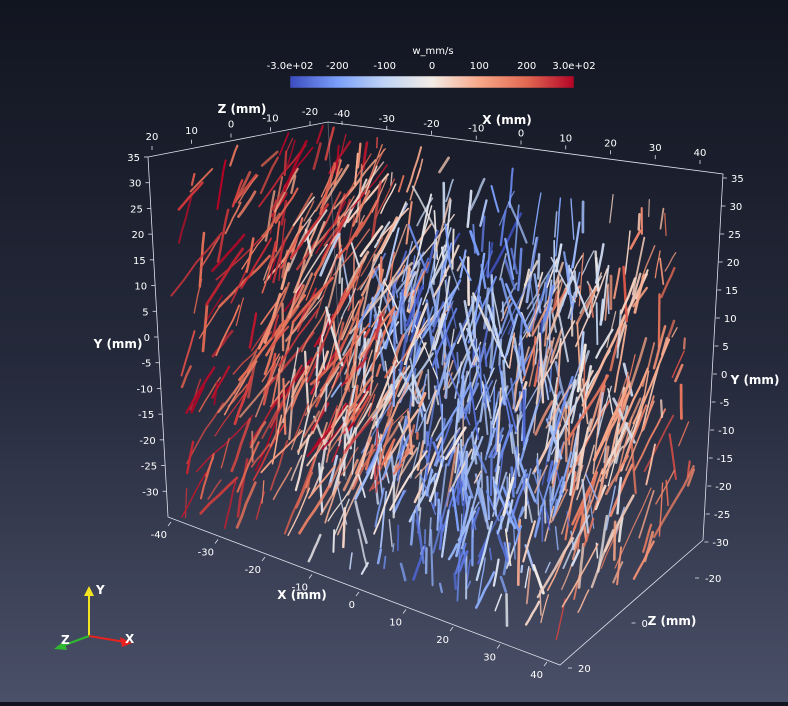  What do you see at coordinates (713, 579) in the screenshot?
I see `z-tick-label-front: -20` at bounding box center [713, 579].